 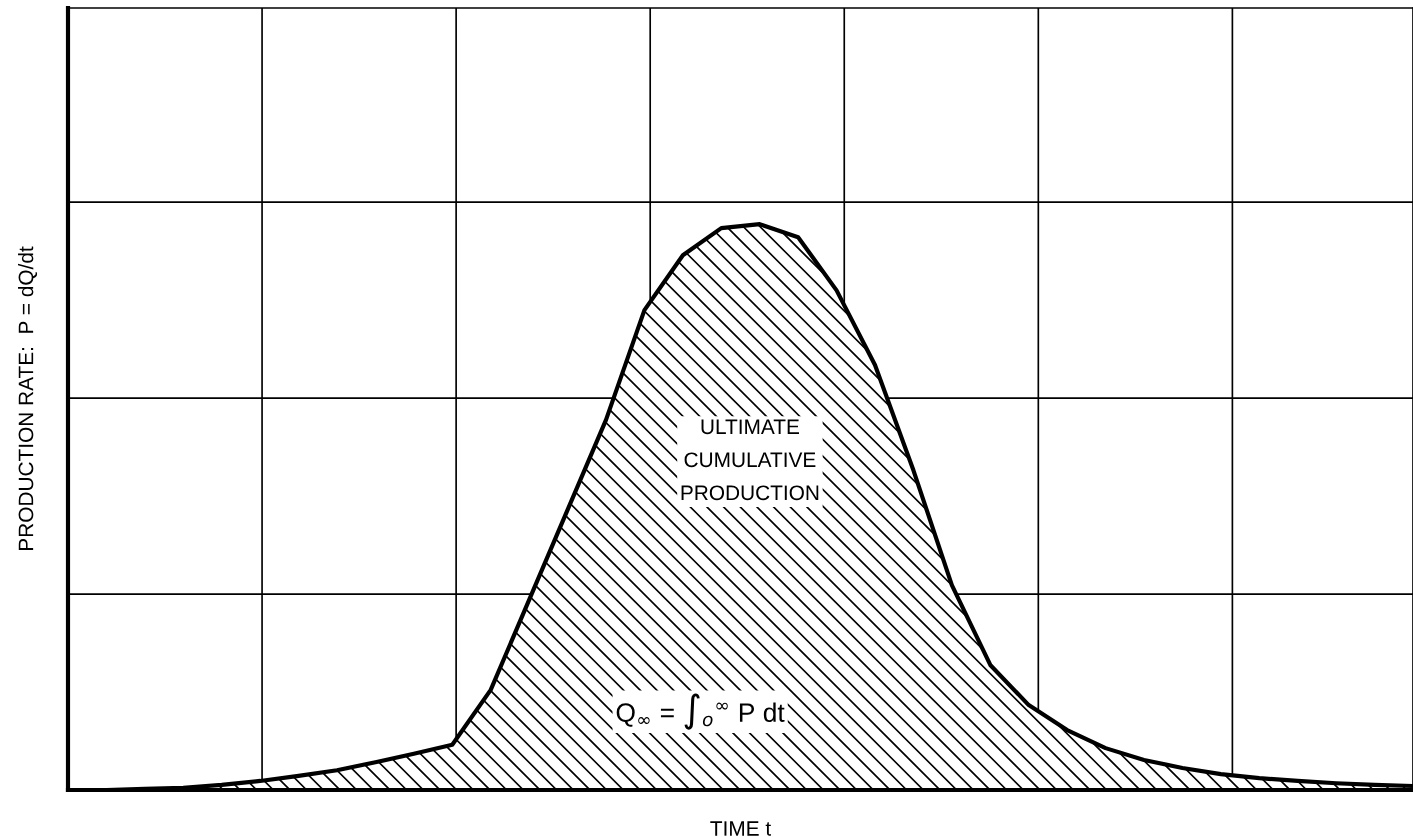 What do you see at coordinates (750, 460) in the screenshot?
I see `annotation: ULTIMATE CUMULATIVE PRODUCTION` at bounding box center [750, 460].